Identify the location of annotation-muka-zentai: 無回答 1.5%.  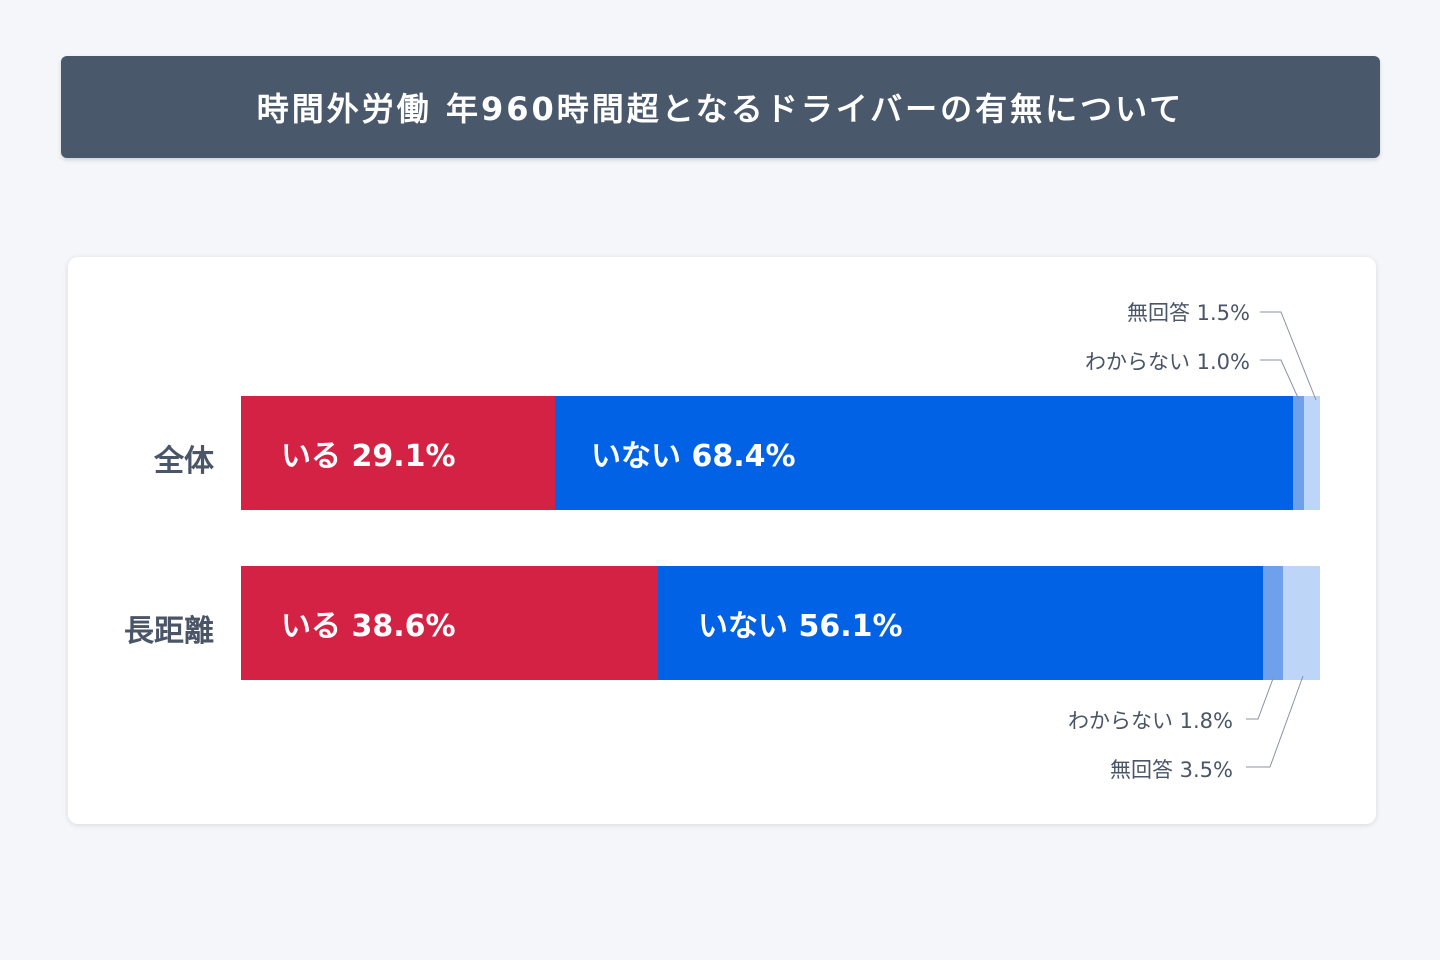
(1188, 313).